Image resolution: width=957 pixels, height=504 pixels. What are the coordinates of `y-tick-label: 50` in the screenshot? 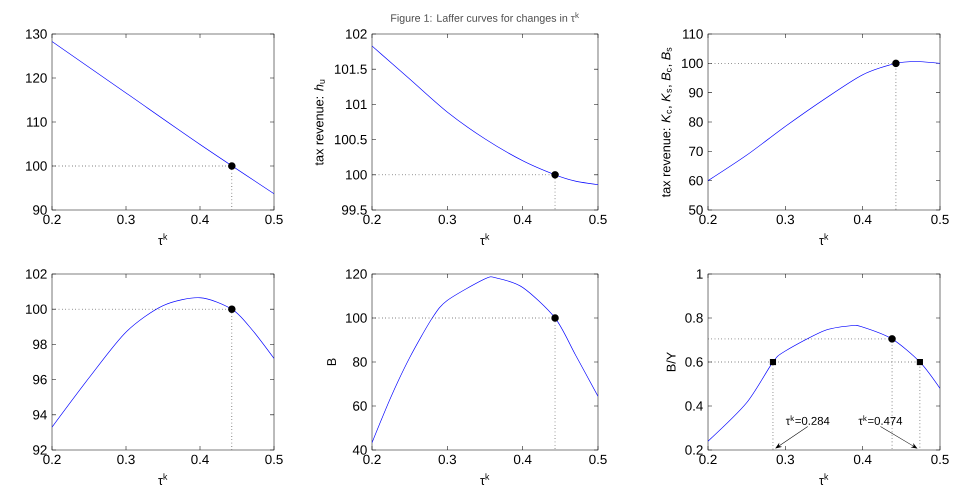 It's located at (696, 210).